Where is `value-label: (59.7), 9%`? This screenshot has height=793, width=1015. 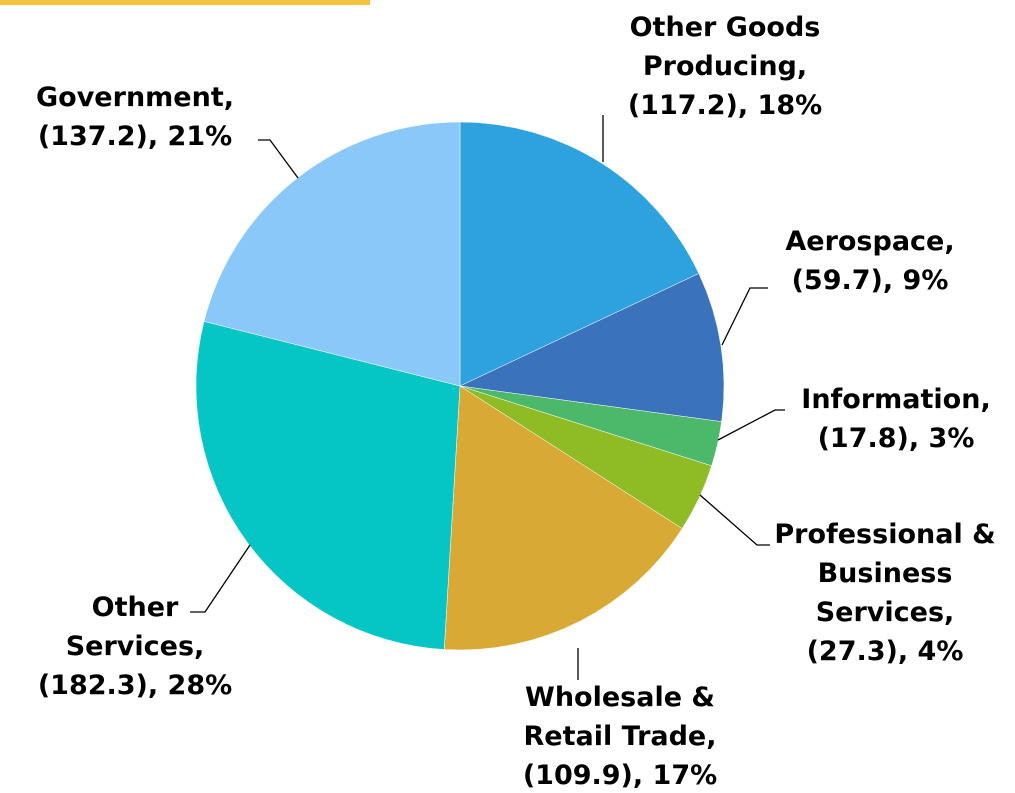 value-label: (59.7), 9% is located at coordinates (870, 280).